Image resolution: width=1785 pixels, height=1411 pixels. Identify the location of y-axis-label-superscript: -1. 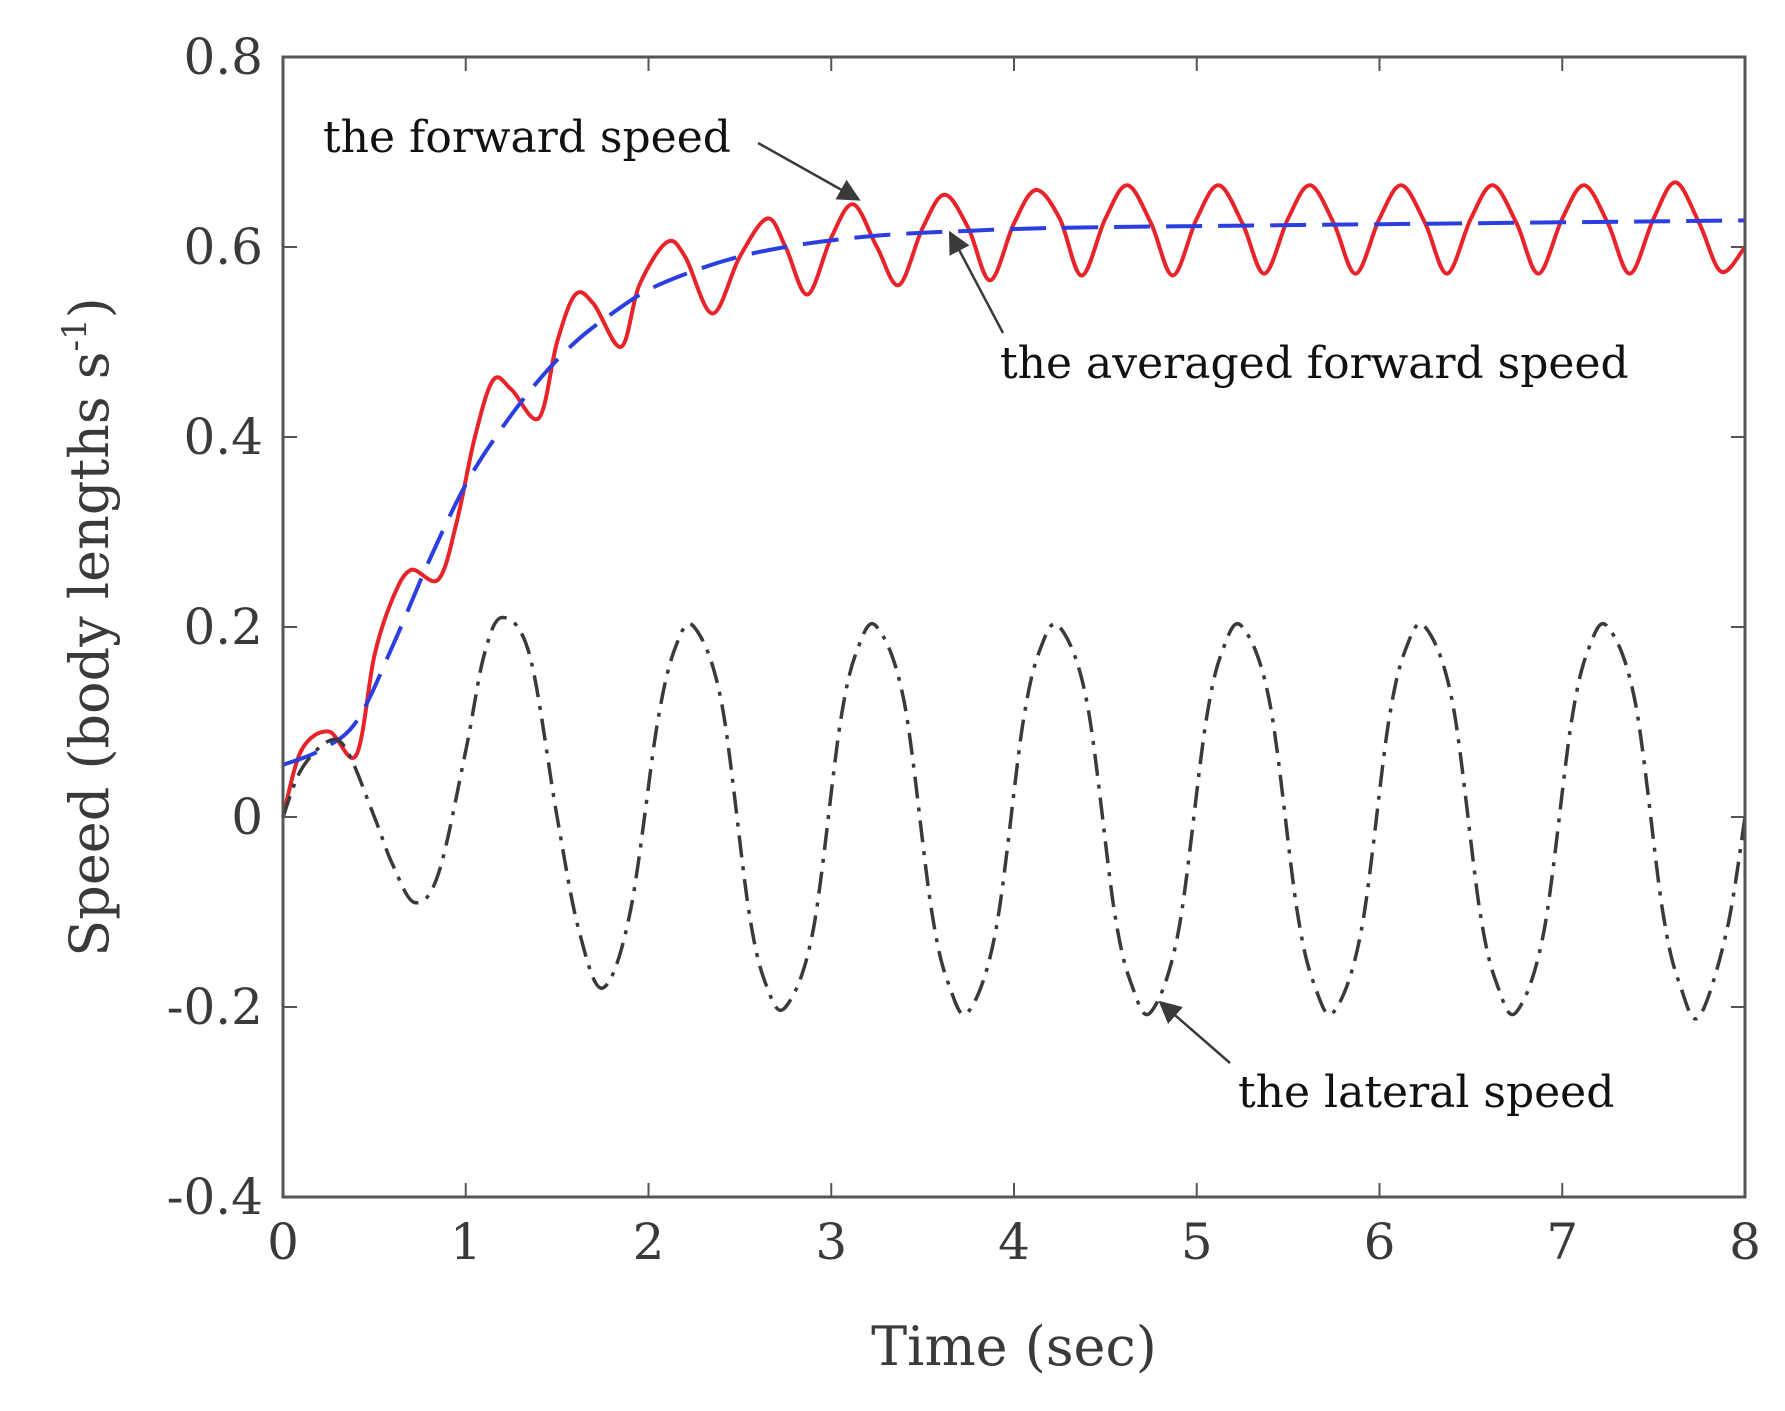
(75, 334).